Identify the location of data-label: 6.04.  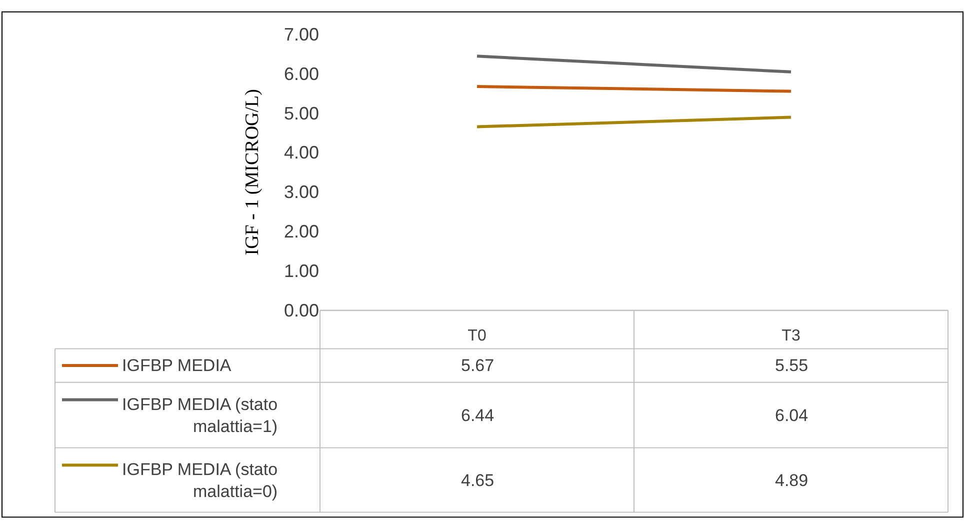
(791, 415).